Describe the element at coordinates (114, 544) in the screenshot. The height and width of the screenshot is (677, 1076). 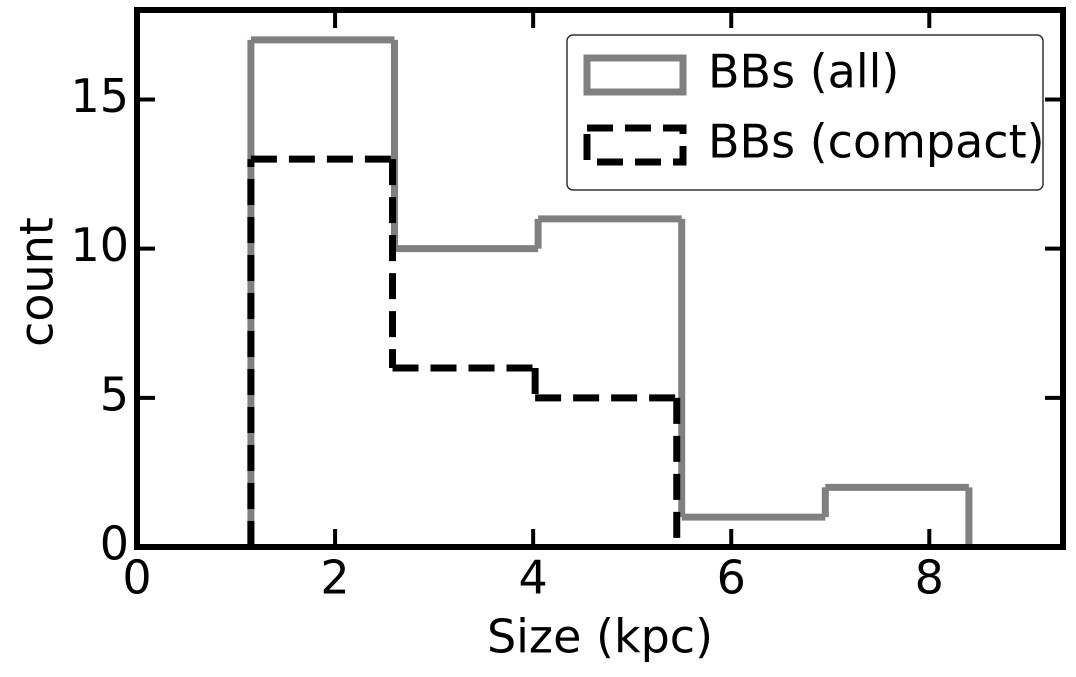
I see `y-tick-label: 0` at that location.